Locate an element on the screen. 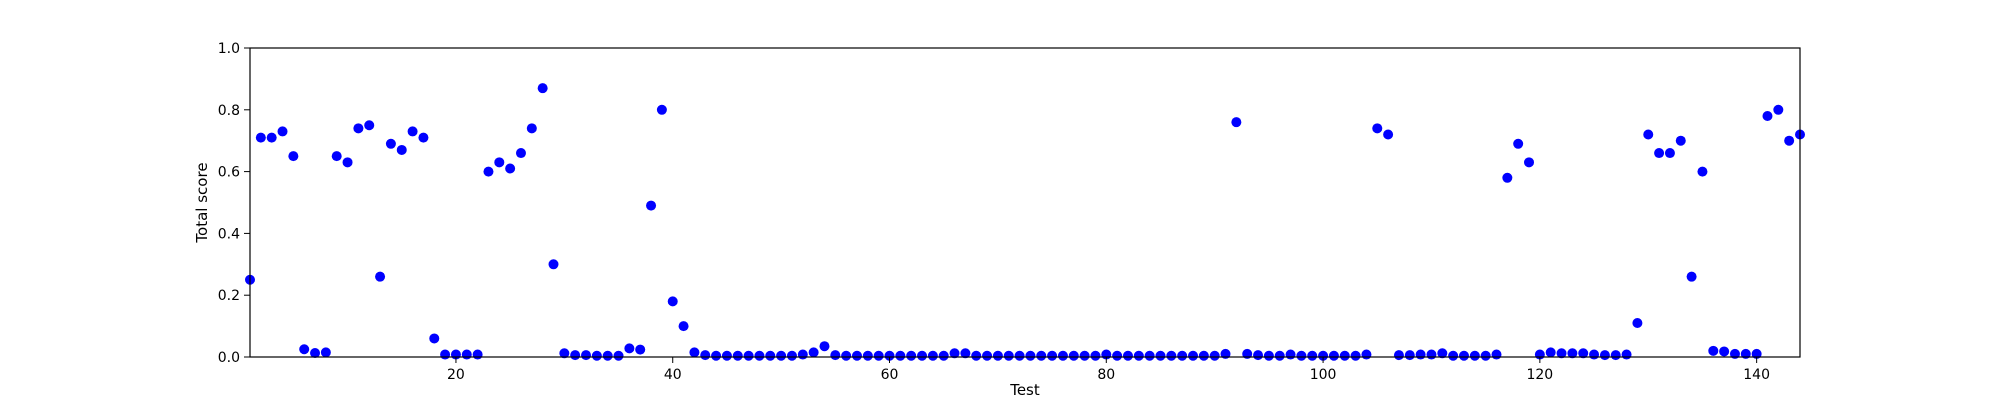 Image resolution: width=2000 pixels, height=404 pixels. x-tick-label: 80 is located at coordinates (1106, 375).